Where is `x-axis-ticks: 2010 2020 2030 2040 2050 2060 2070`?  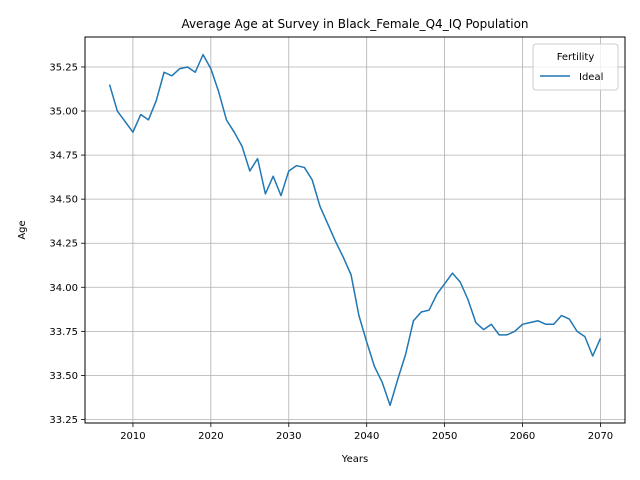 x-axis-ticks: 2010 2020 2030 2040 2050 2060 2070 is located at coordinates (366, 432).